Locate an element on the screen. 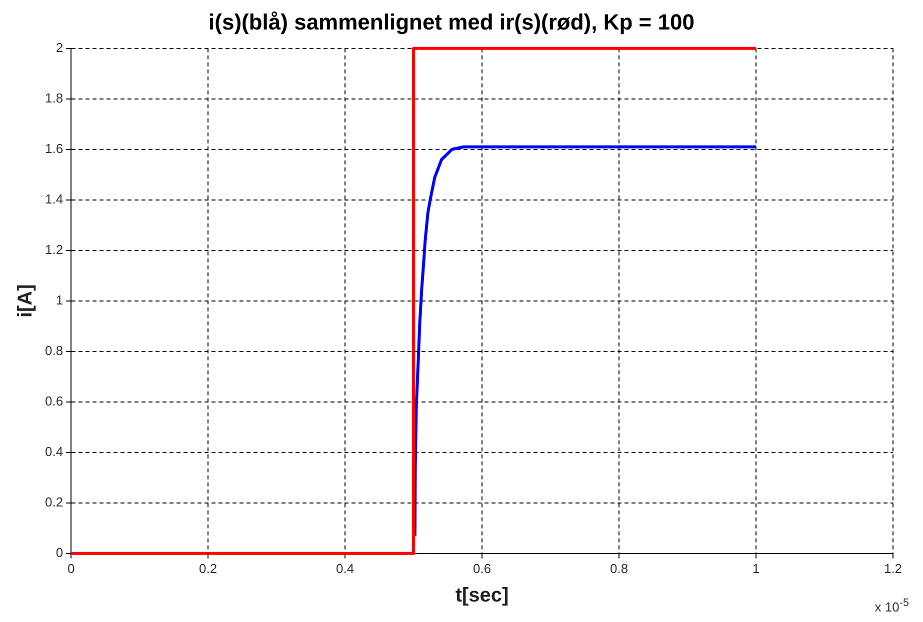  x-tick-label: 1.2 is located at coordinates (893, 568).